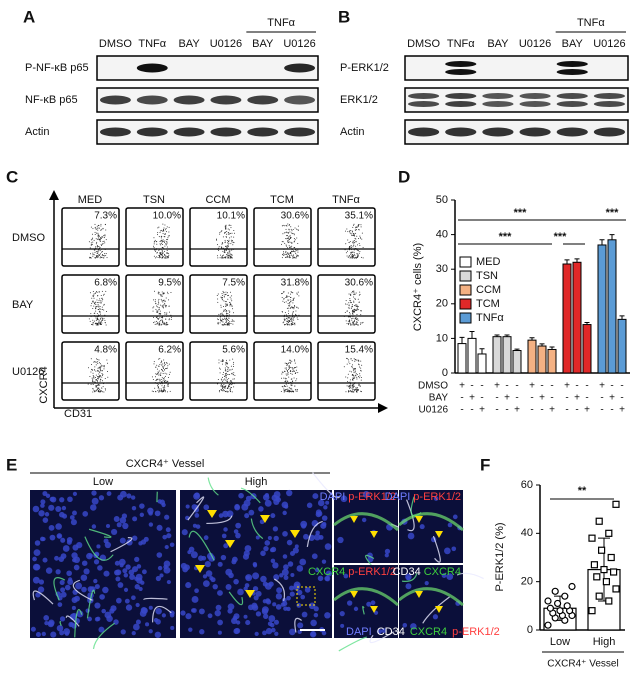 The height and width of the screenshot is (677, 638). Describe the element at coordinates (609, 601) in the screenshot. I see `data-point` at that location.